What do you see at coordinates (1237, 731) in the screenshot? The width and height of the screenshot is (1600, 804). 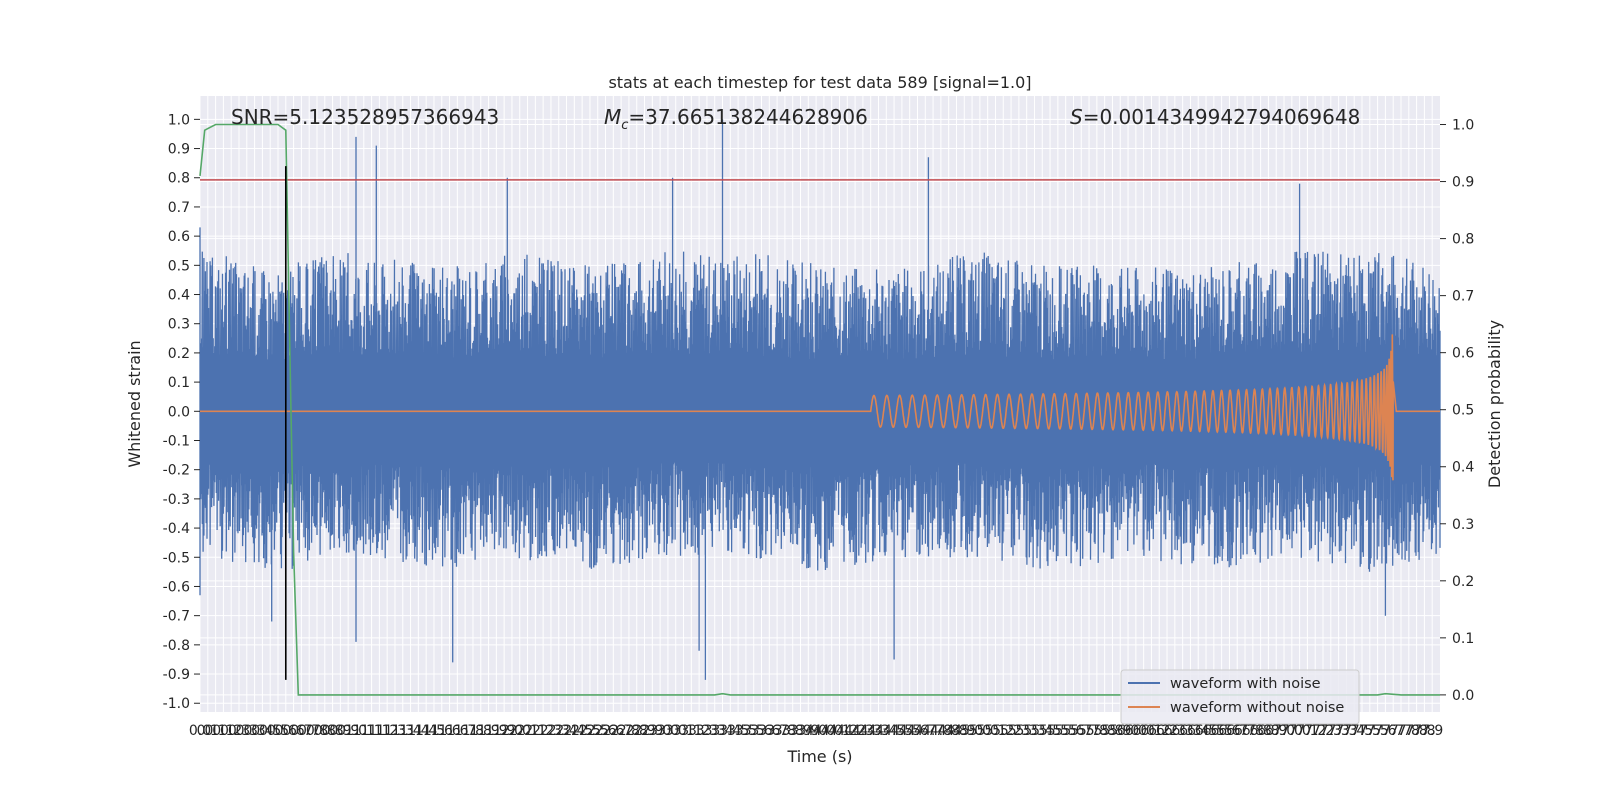 I see `x-tick-label: 6.7` at bounding box center [1237, 731].